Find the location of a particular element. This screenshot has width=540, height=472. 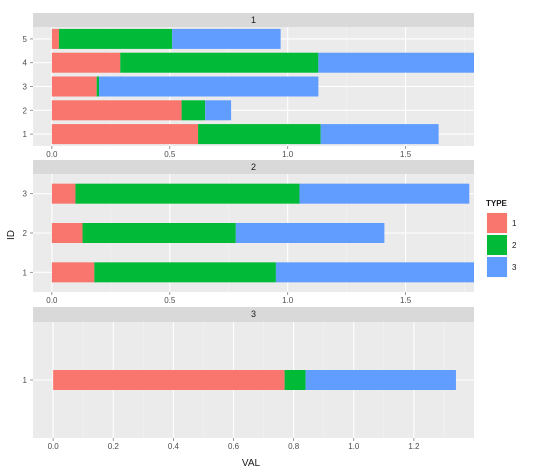

x-tick-label: 0.2 is located at coordinates (114, 446).